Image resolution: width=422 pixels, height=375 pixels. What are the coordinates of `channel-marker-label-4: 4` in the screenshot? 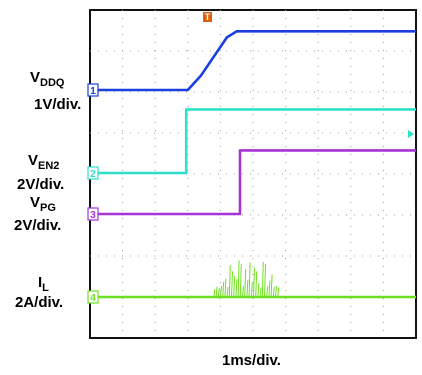 It's located at (93, 298).